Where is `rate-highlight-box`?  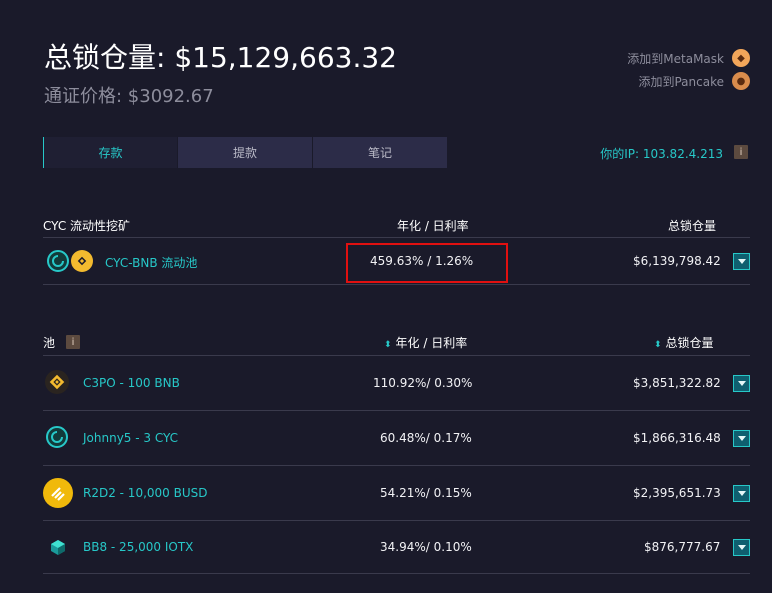
rate-highlight-box is located at coordinates (427, 263).